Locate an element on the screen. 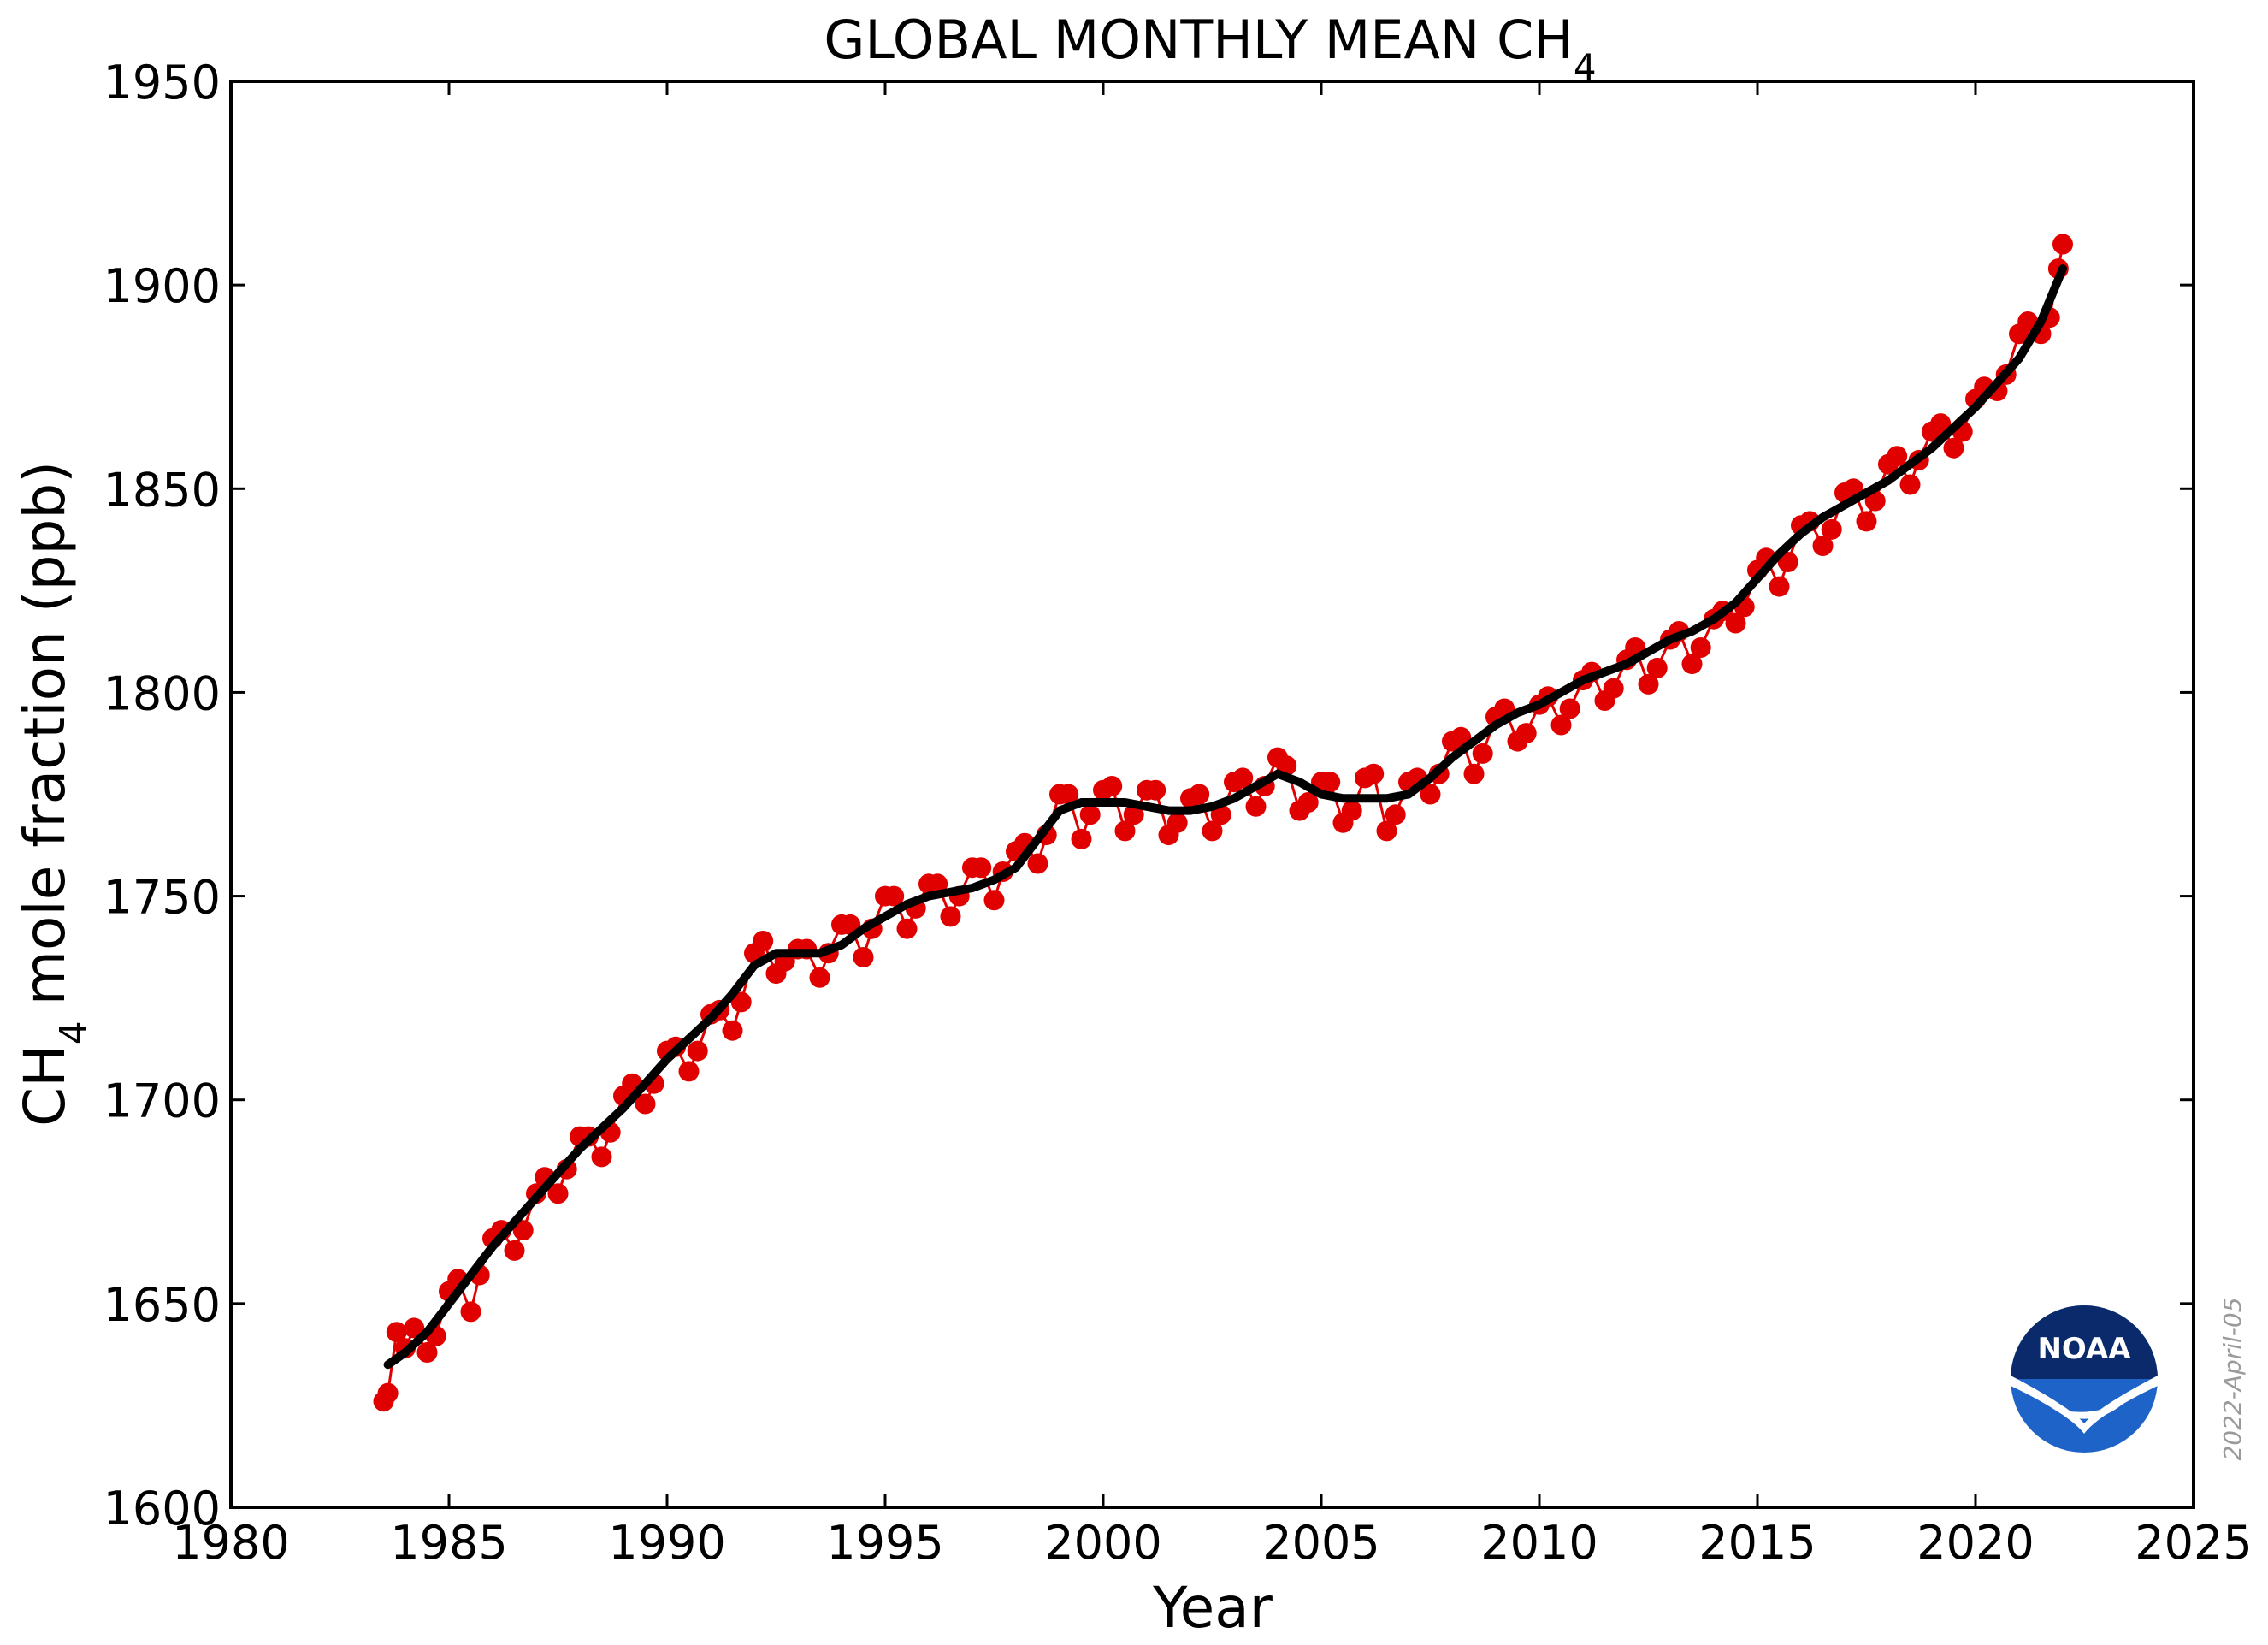  x-tick-label: 1980 is located at coordinates (230, 1543).